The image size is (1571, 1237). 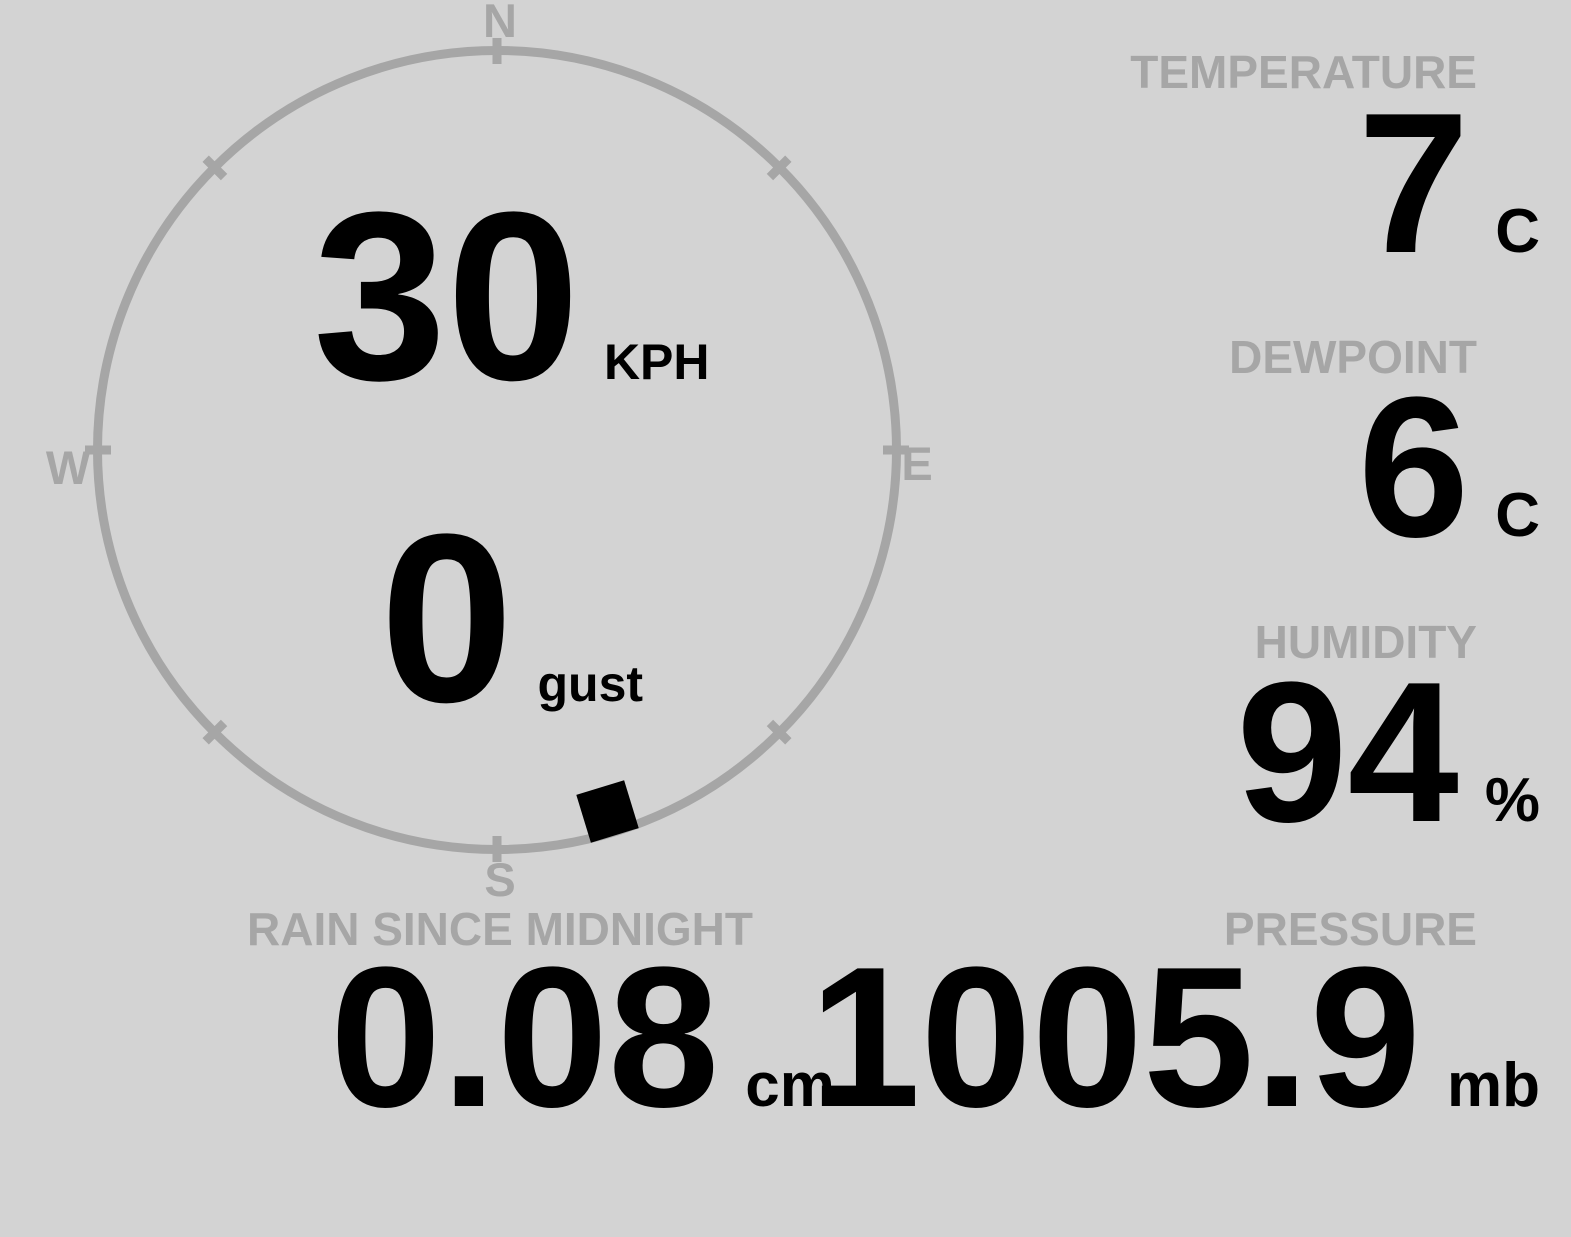 What do you see at coordinates (1365, 642) in the screenshot?
I see `humidity-header: HUMIDITY` at bounding box center [1365, 642].